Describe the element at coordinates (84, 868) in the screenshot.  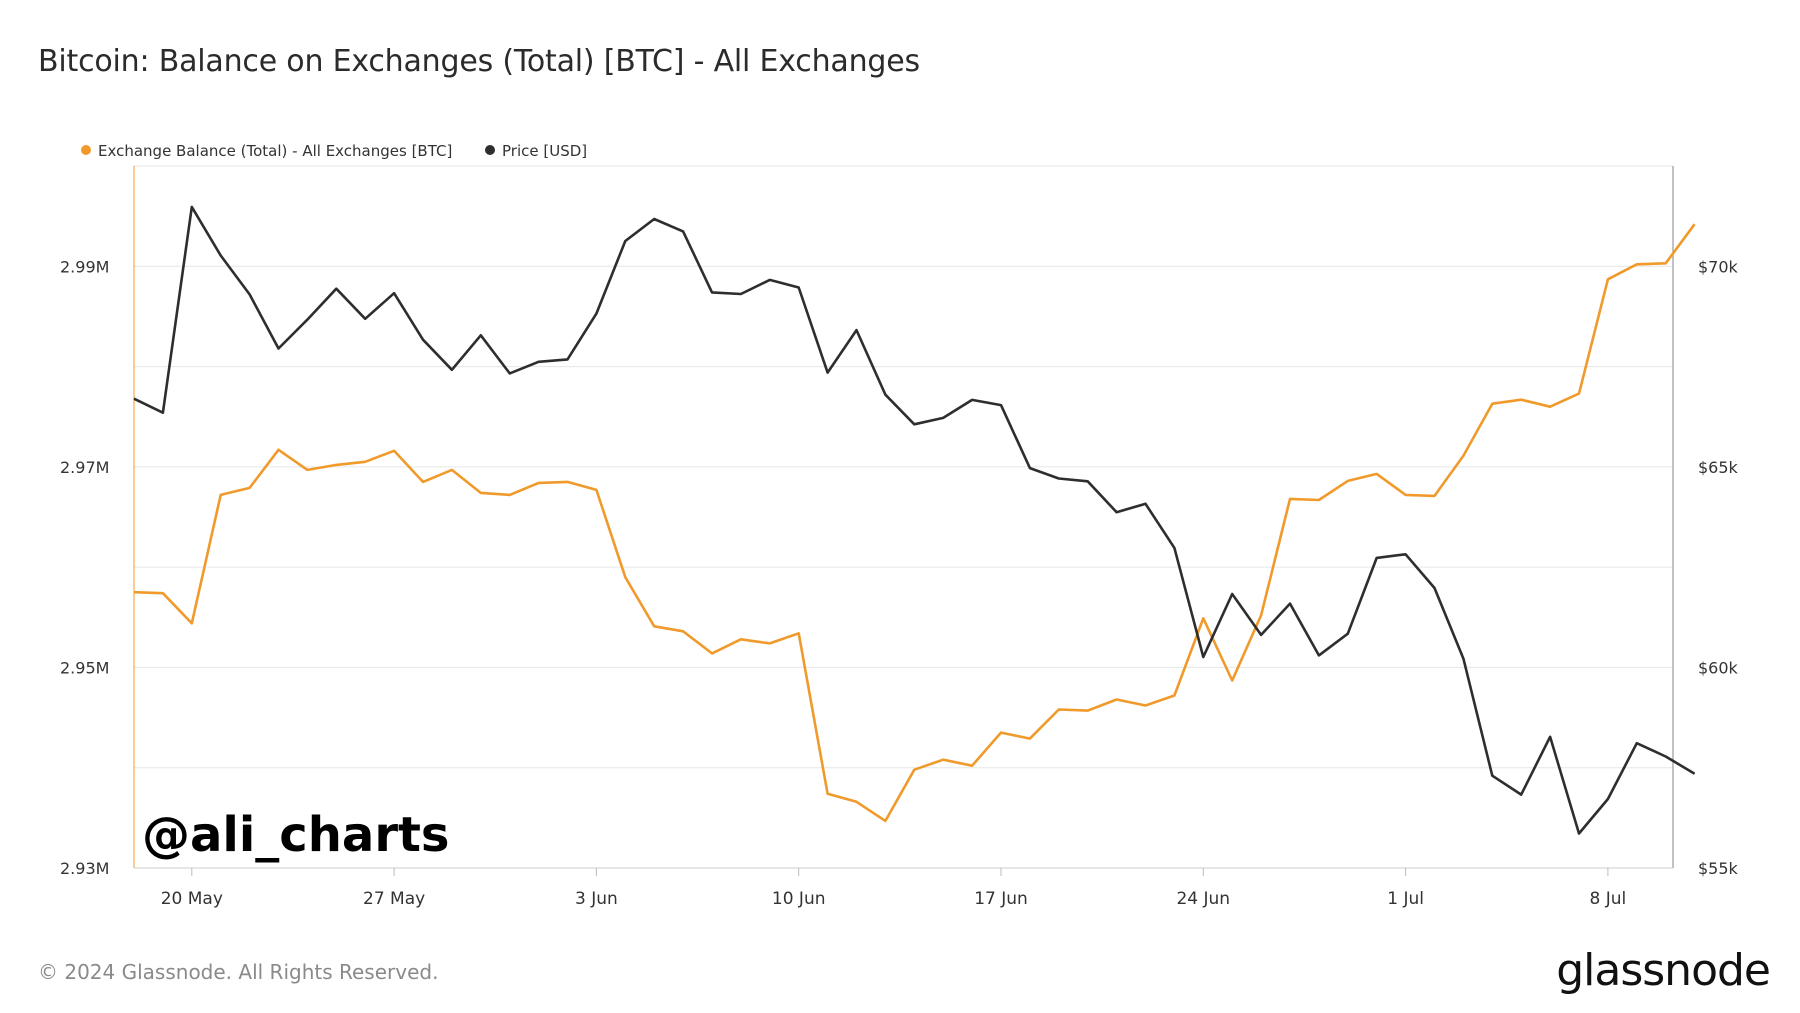
I see `y-left-tick-label: 2.93M` at that location.